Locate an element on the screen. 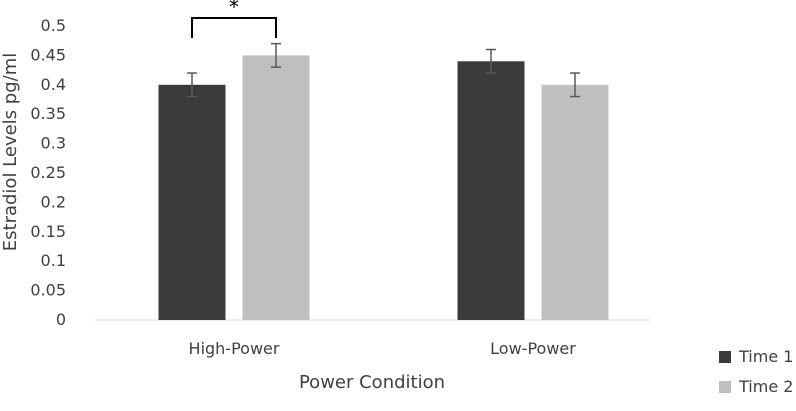  category-labels: High-Power Low-Power is located at coordinates (383, 348).